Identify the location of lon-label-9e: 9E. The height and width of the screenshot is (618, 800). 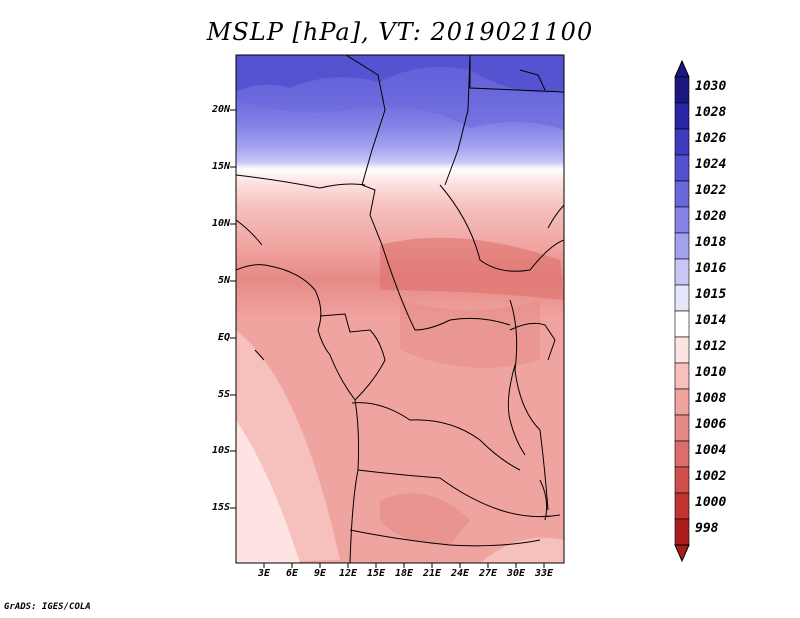
(320, 573).